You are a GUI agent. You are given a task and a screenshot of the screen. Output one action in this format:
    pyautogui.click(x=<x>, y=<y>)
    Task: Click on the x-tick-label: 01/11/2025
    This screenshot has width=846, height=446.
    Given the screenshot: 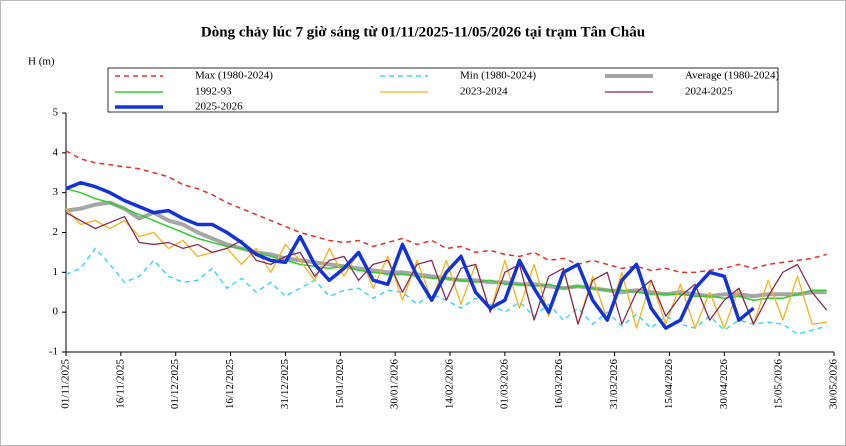 What is the action you would take?
    pyautogui.click(x=66, y=384)
    